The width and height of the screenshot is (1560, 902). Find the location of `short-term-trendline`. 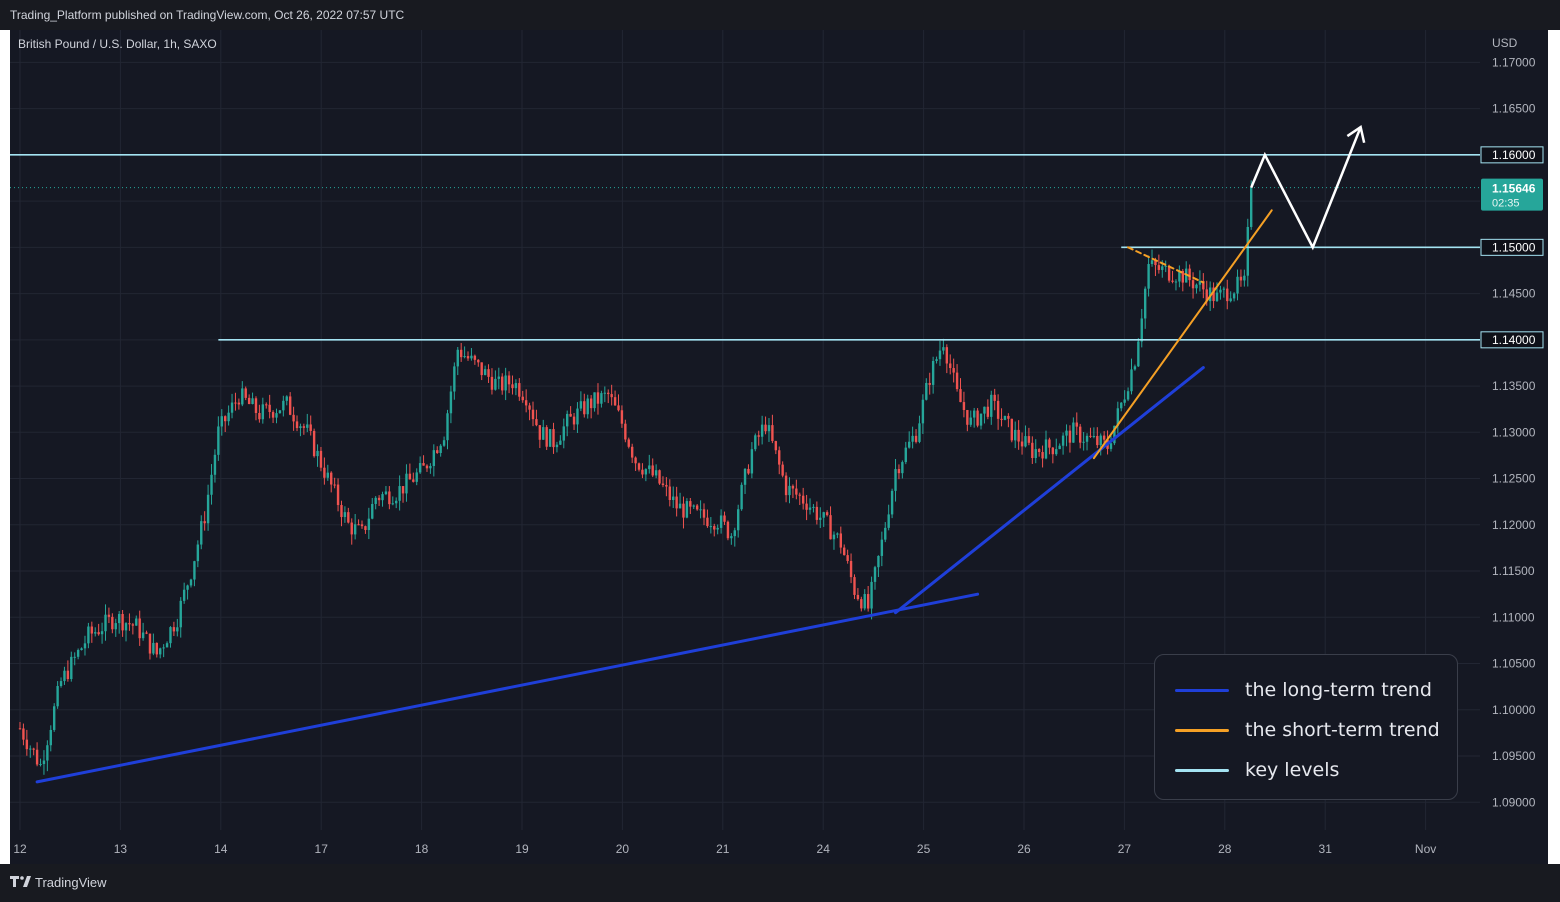

short-term-trendline is located at coordinates (1182, 334).